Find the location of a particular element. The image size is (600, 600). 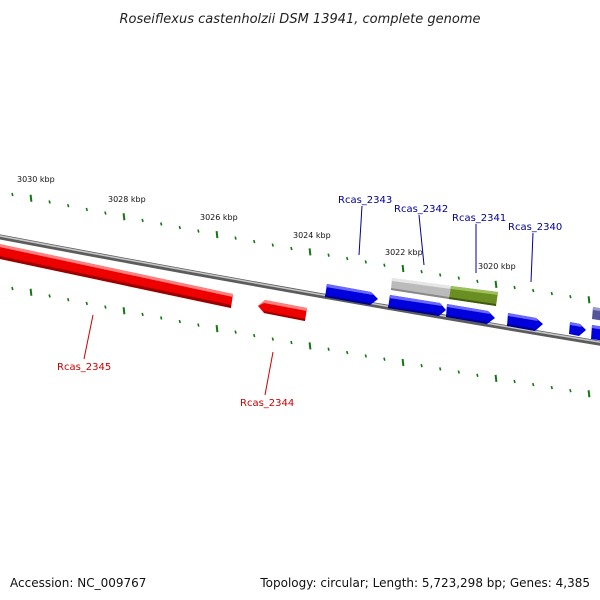

label-rcas-2345: Rcas_2345 is located at coordinates (84, 367).